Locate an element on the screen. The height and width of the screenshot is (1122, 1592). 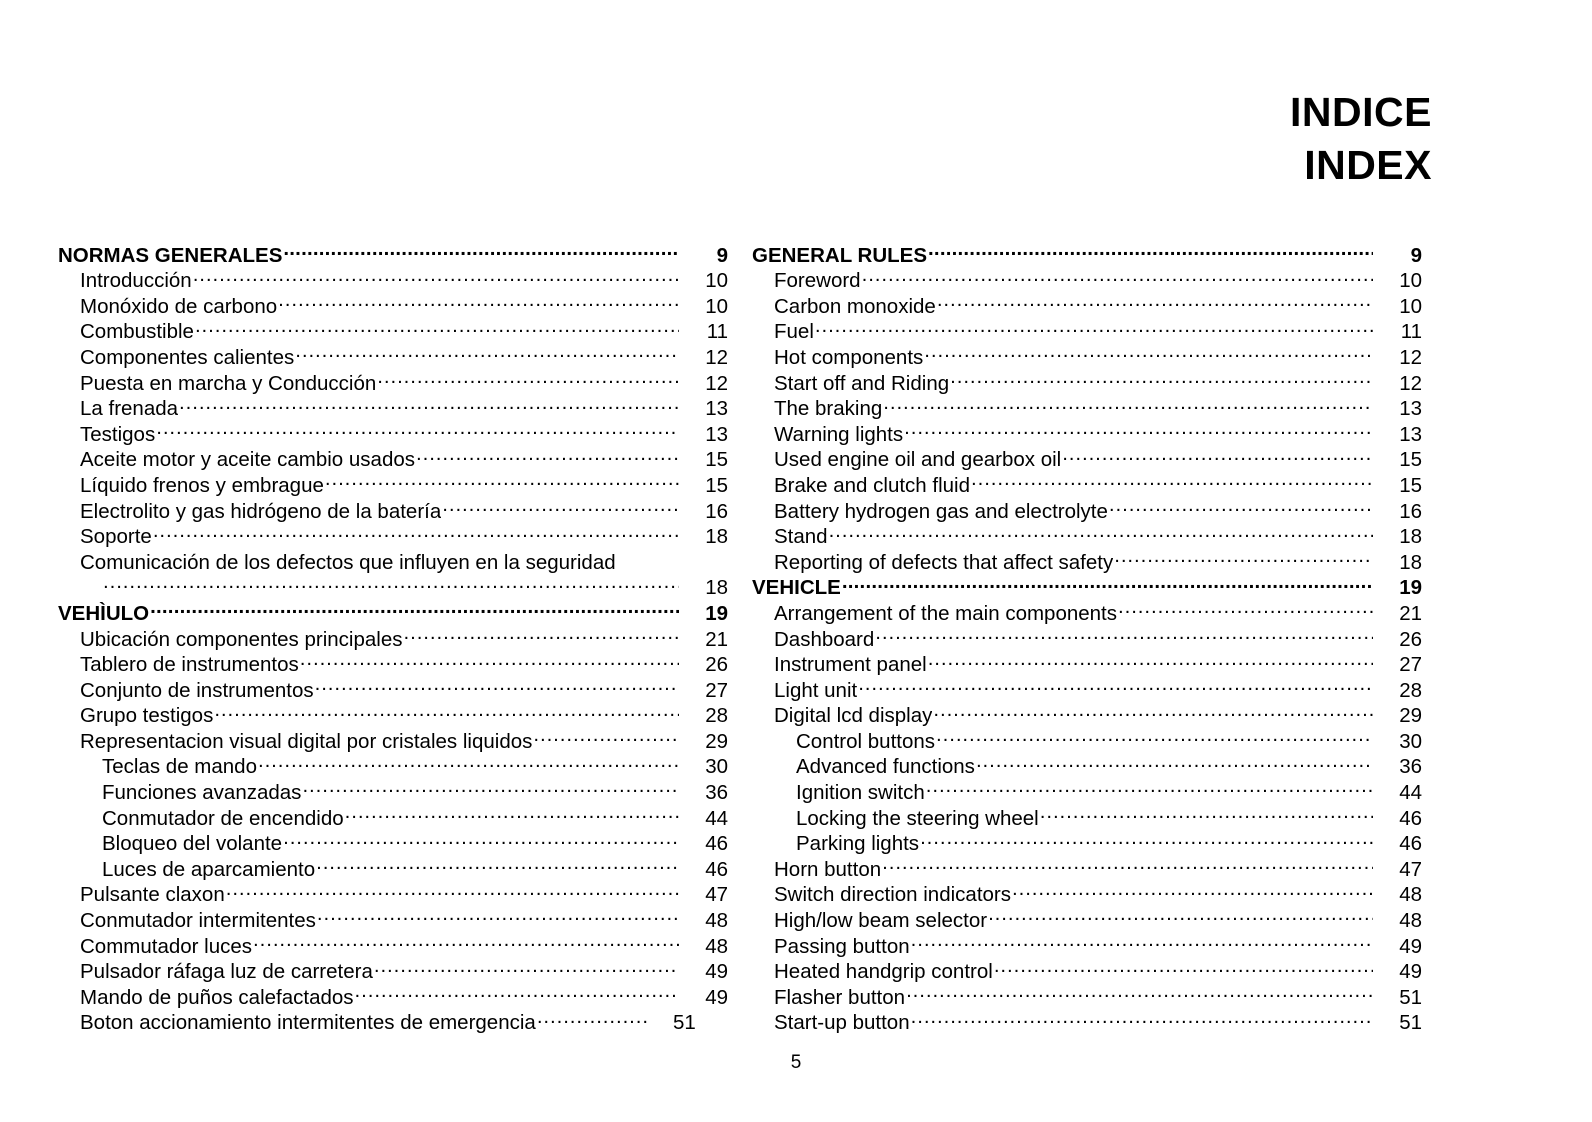
toc-entry: Pulsador ráfaga luz de carretera 49 is located at coordinates (393, 968).